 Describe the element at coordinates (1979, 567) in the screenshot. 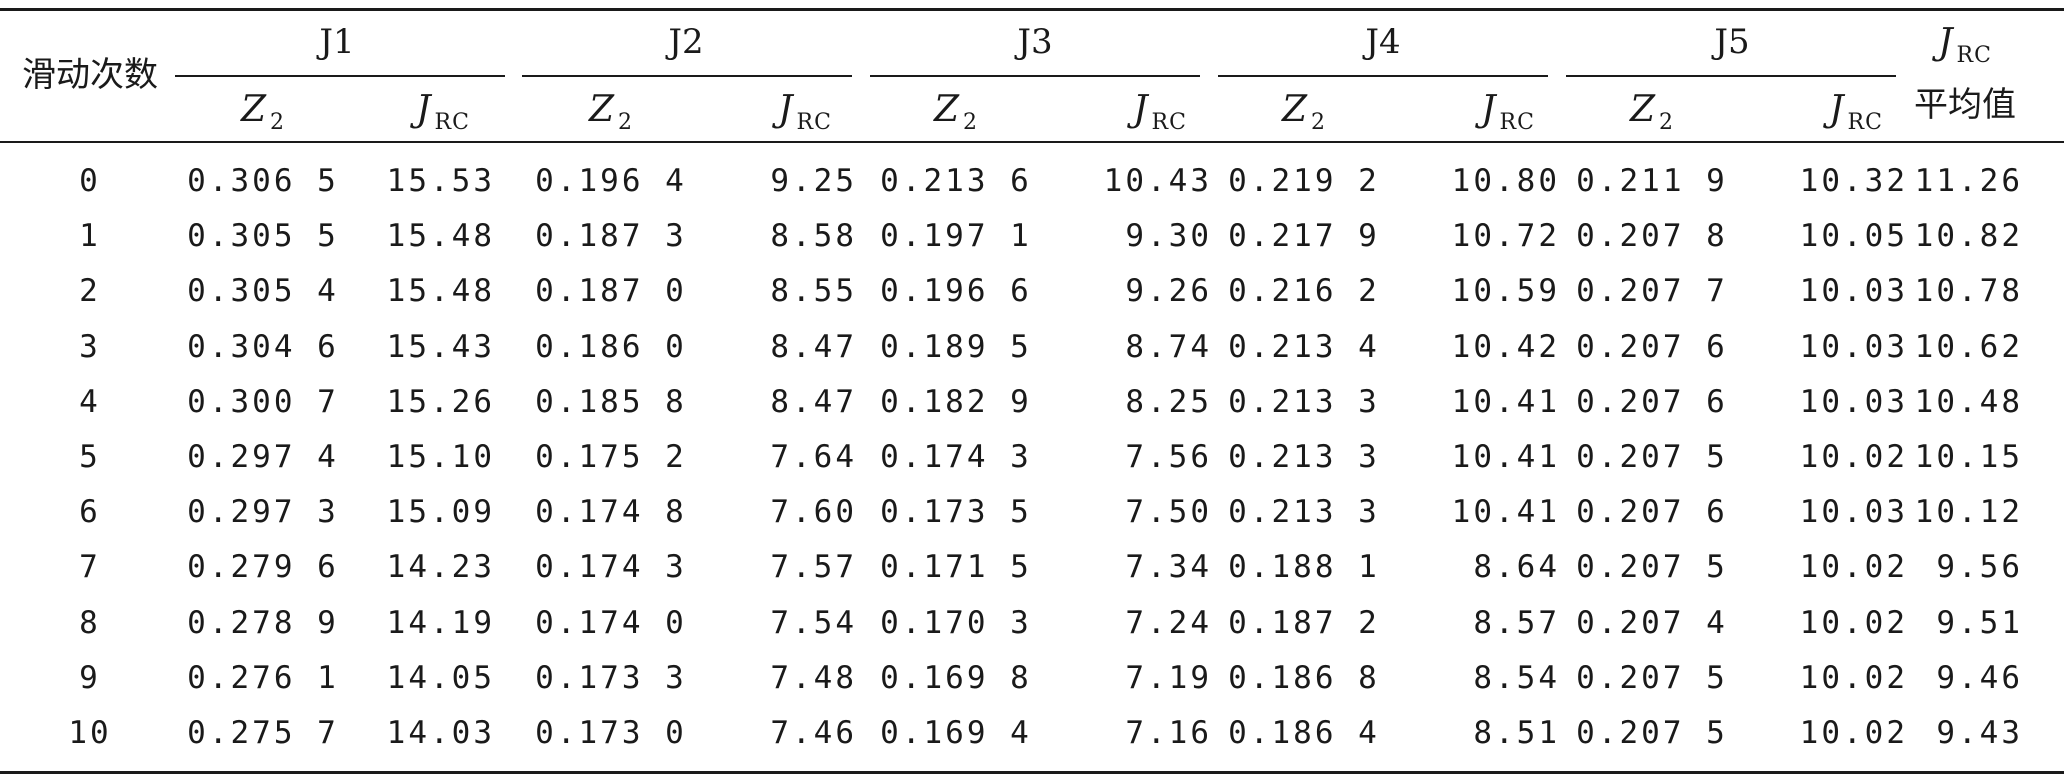

I see `cell-jrc-avg: 9.56` at that location.